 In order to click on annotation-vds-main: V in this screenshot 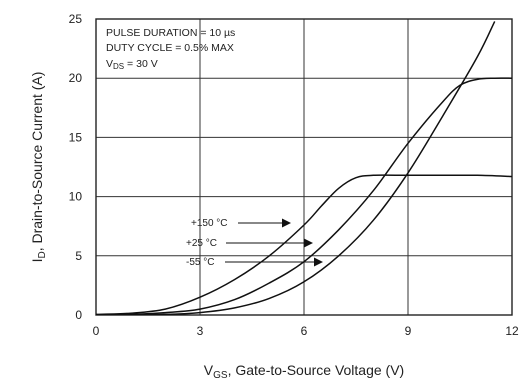, I will do `click(109, 64)`.